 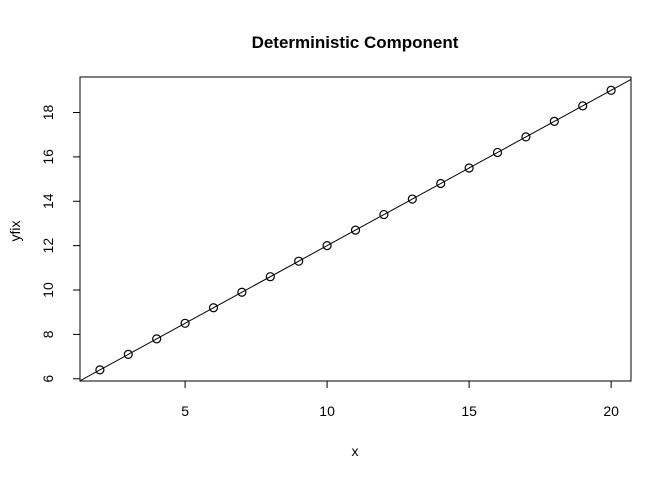 I want to click on y-tick-label: 18, so click(x=48, y=113).